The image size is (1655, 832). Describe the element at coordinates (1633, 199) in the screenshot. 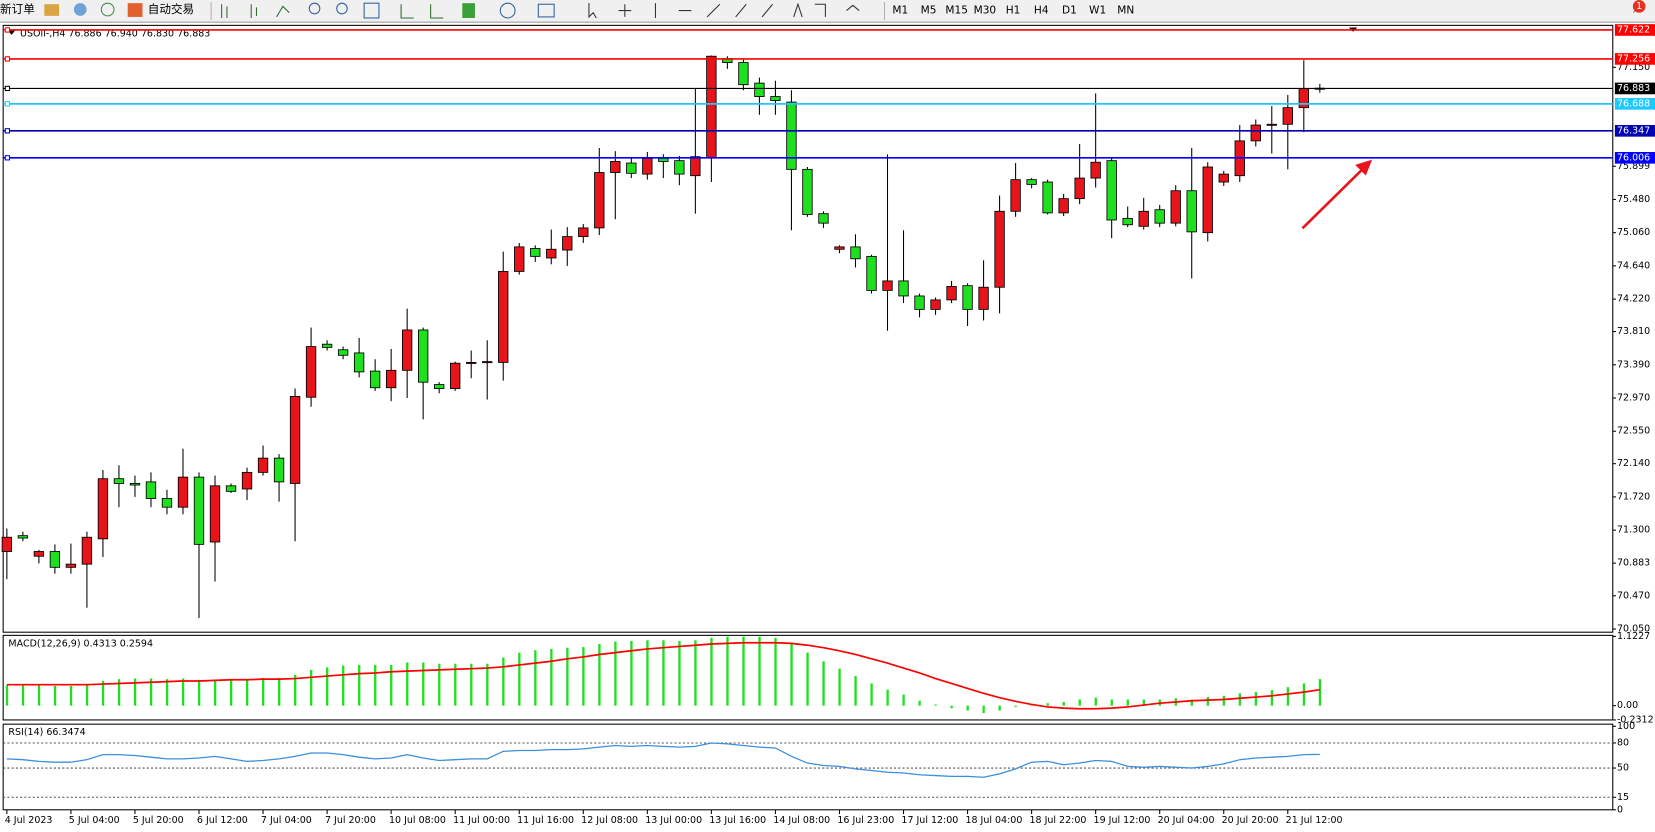

I see `y-tick-label: 75.480` at that location.